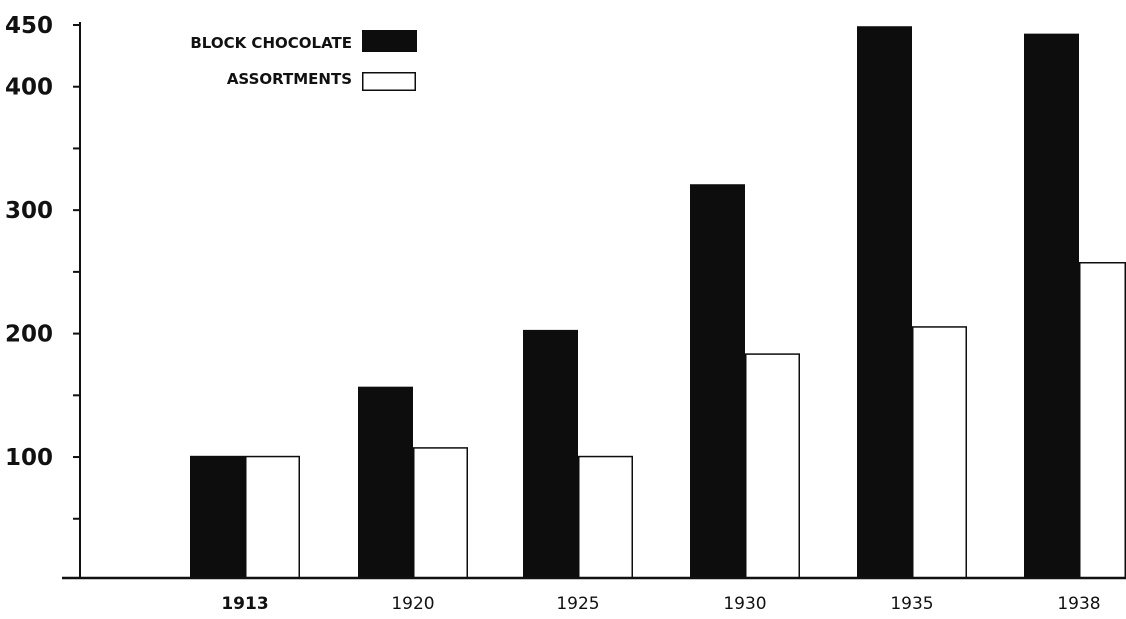 The image size is (1126, 619). What do you see at coordinates (29, 211) in the screenshot?
I see `y-tick-label-300: 300` at bounding box center [29, 211].